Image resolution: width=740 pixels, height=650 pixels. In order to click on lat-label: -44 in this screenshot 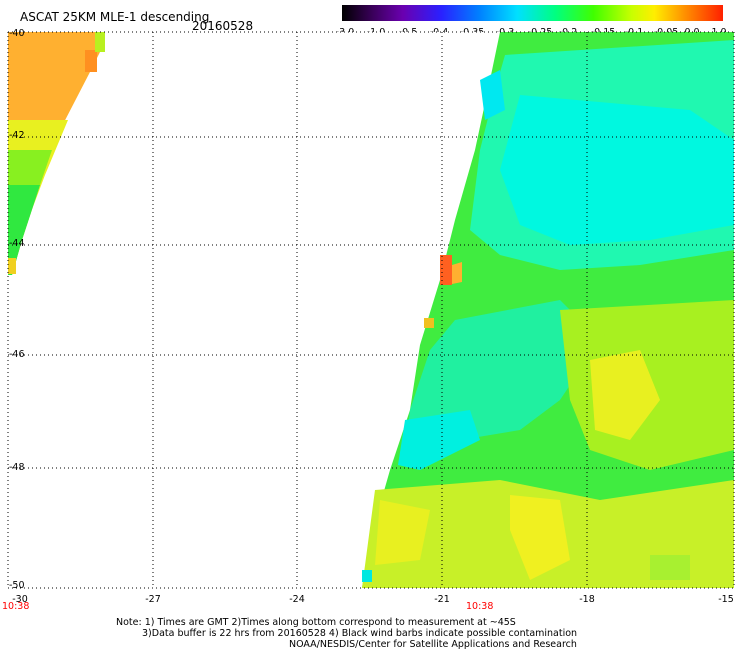, I will do `click(17, 243)`.